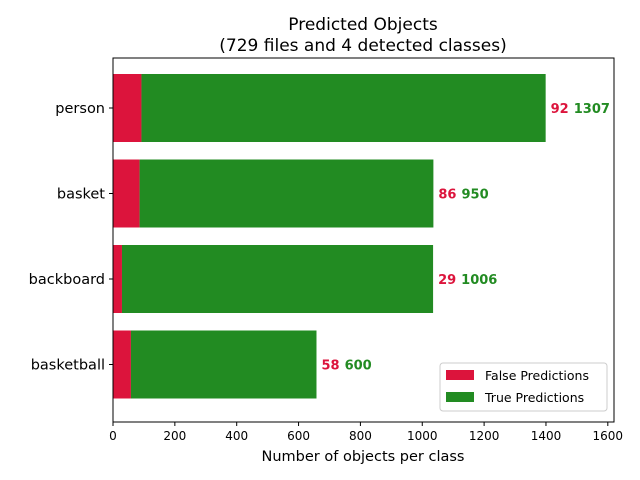  What do you see at coordinates (608, 436) in the screenshot?
I see `x-tick-label-1600: 1600` at bounding box center [608, 436].